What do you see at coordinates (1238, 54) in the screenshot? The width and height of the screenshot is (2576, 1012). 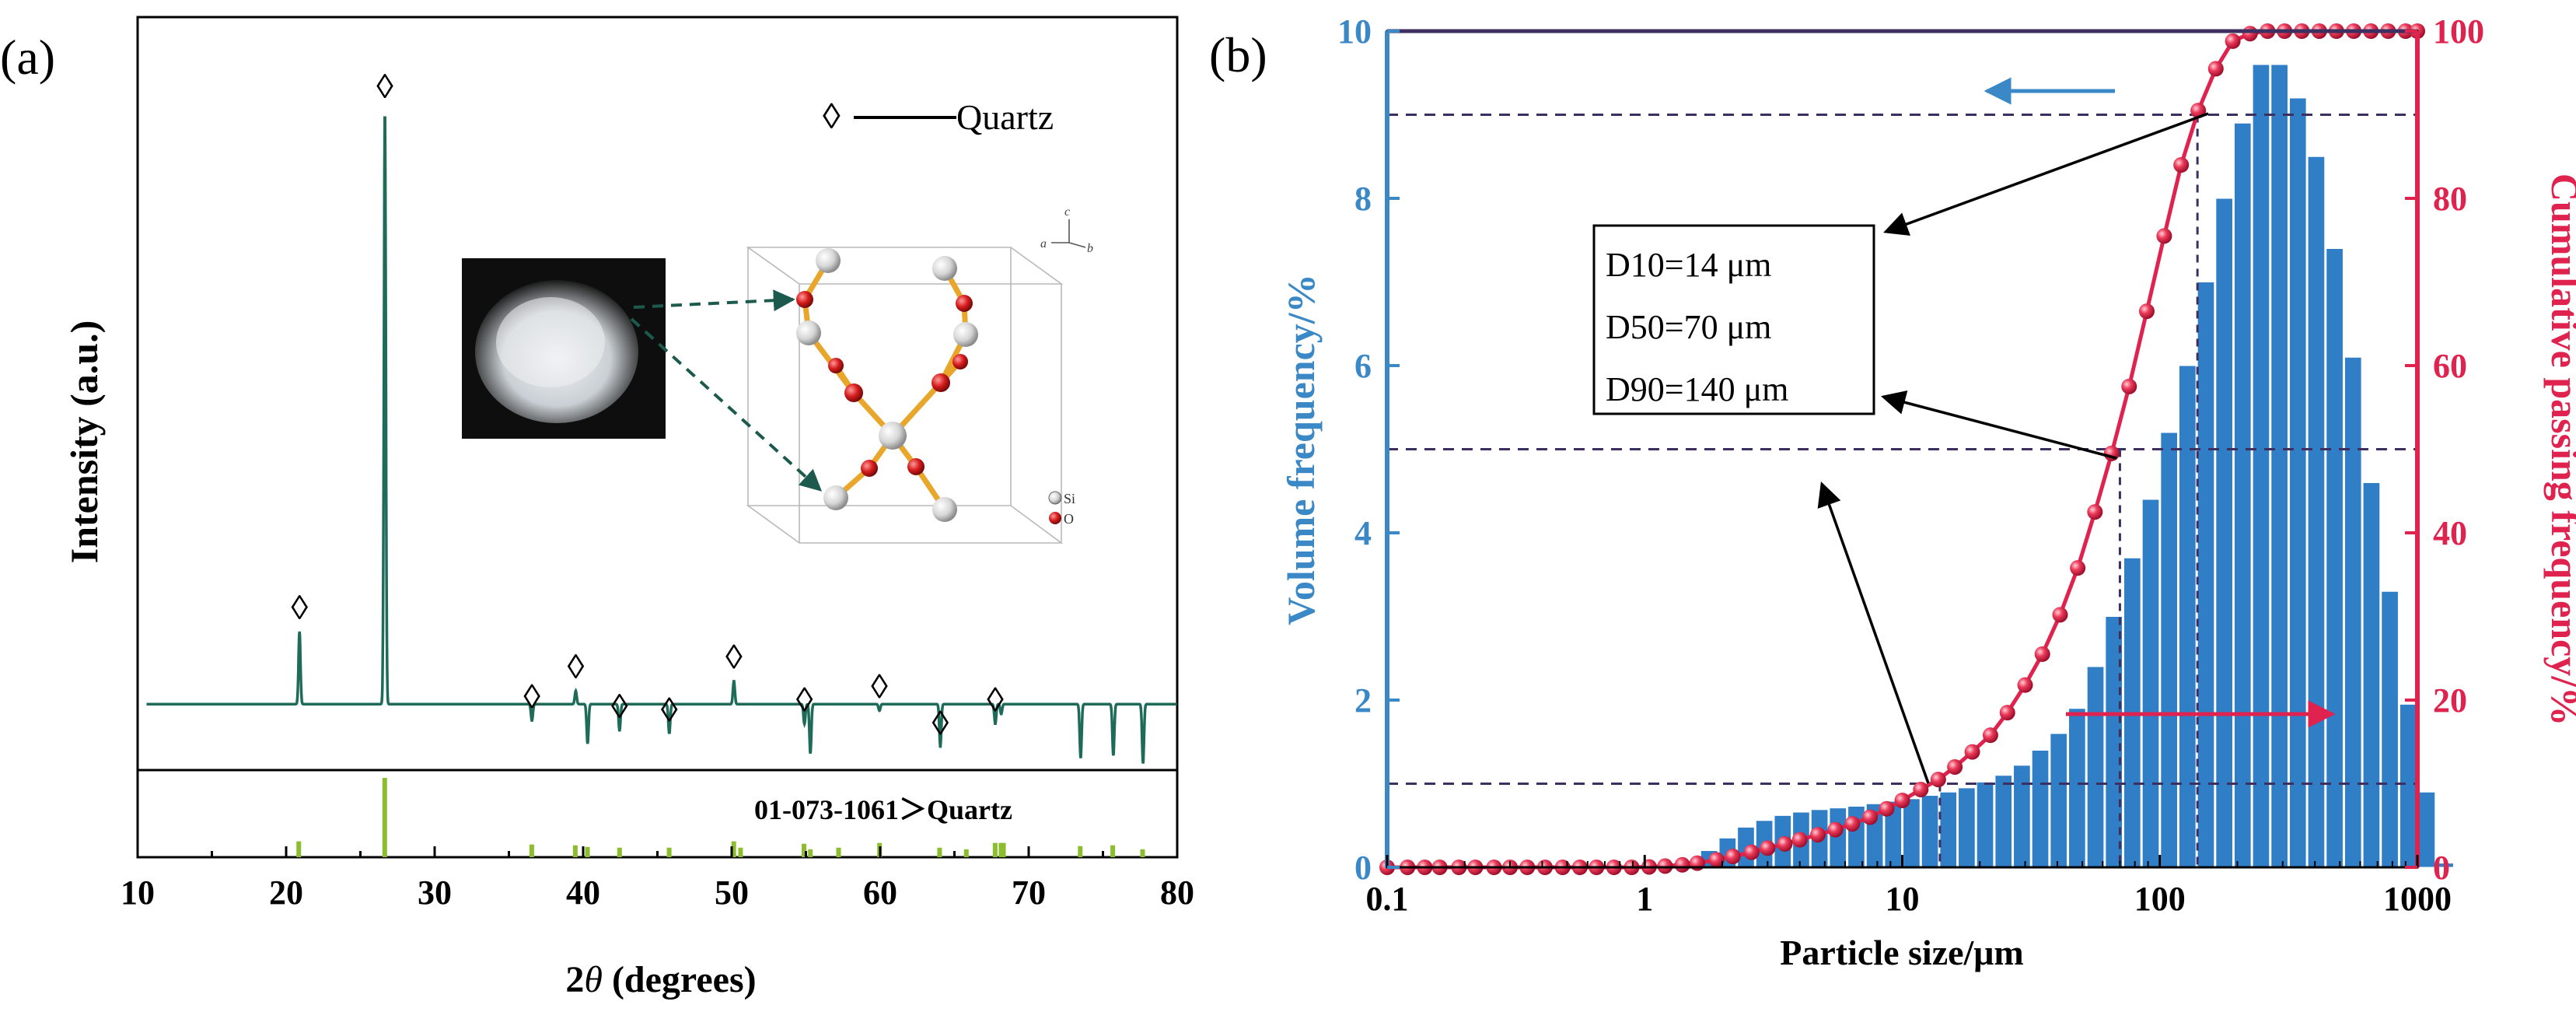 I see `panel-b-label: (b)` at bounding box center [1238, 54].